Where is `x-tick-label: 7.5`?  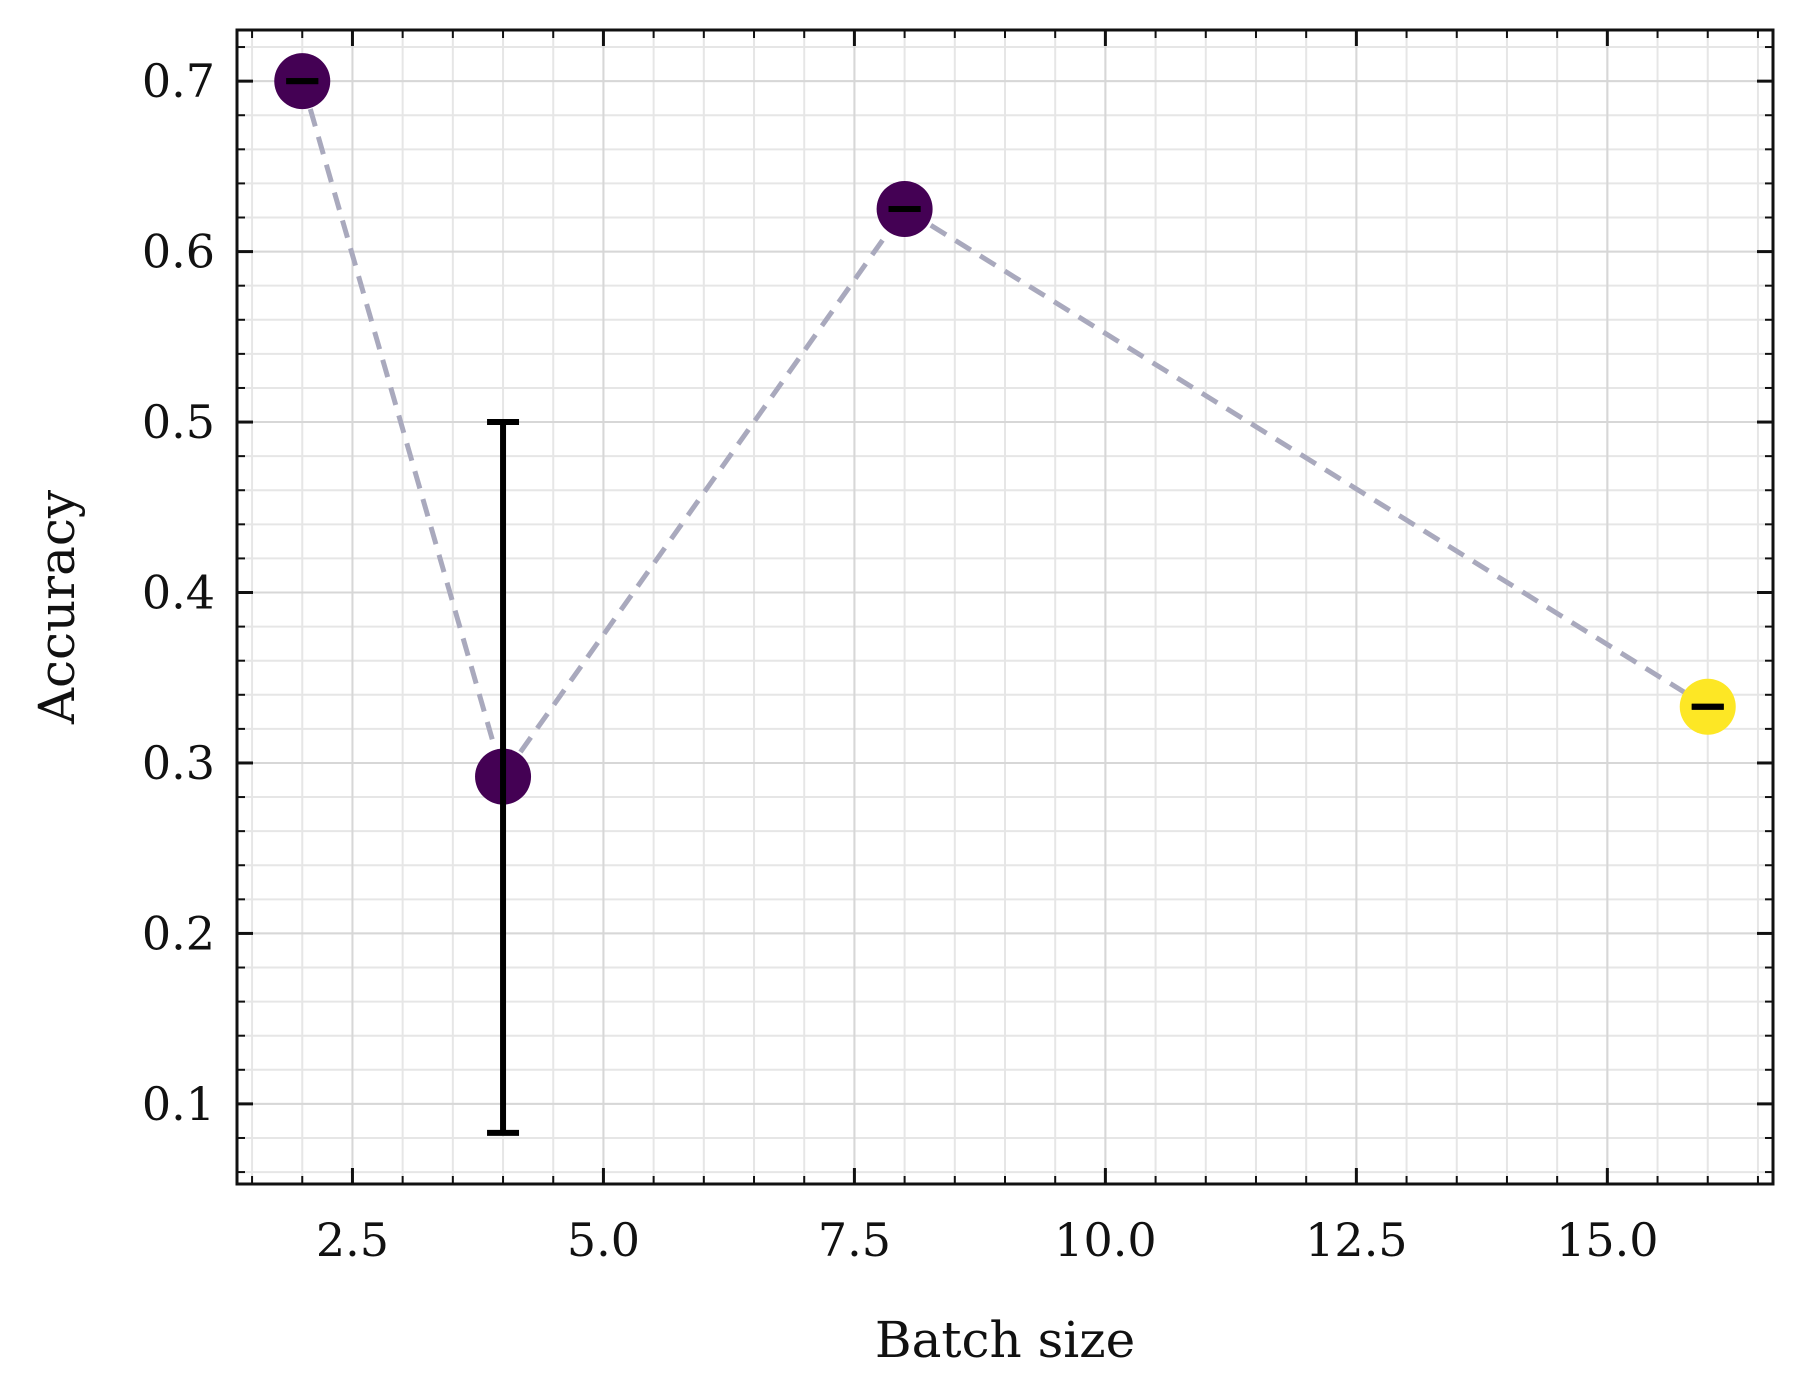
x-tick-label: 7.5 is located at coordinates (854, 1240).